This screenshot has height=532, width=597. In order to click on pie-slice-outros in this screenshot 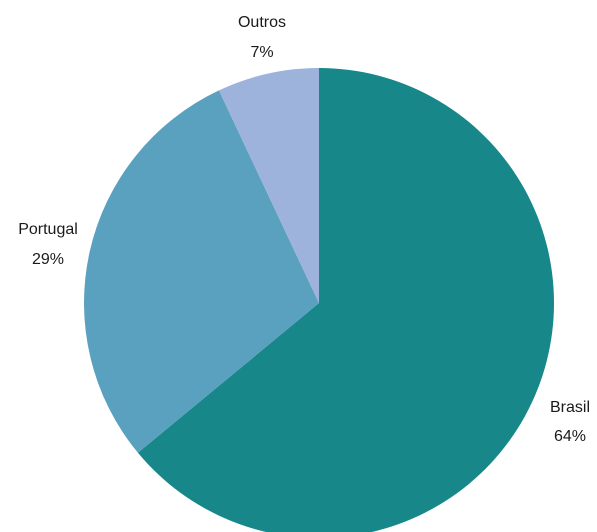, I will do `click(268, 185)`.